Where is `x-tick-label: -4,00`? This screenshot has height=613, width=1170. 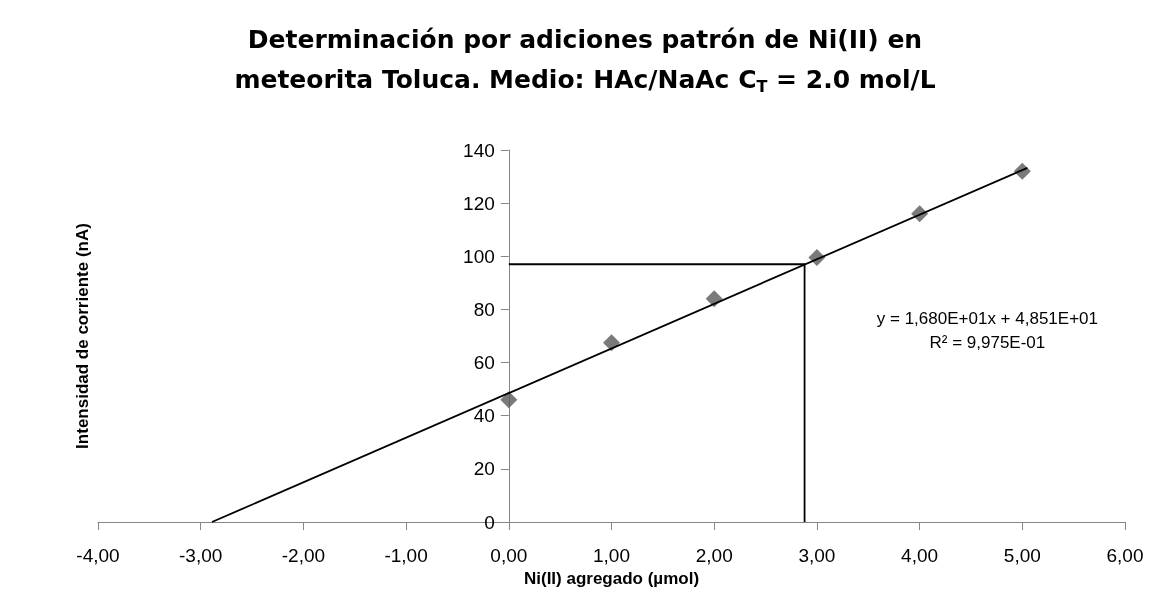 x-tick-label: -4,00 is located at coordinates (98, 555).